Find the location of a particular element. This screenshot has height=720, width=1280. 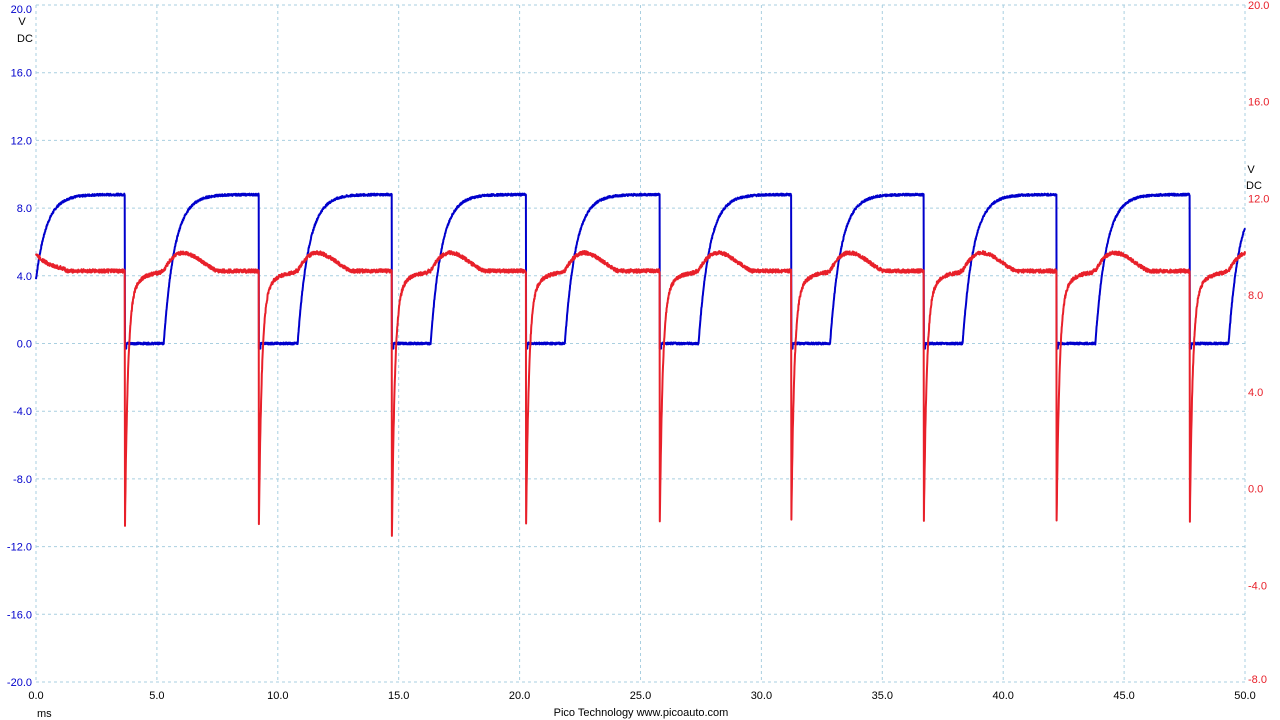

x-axis-tick-label: 0.0 is located at coordinates (35, 696).